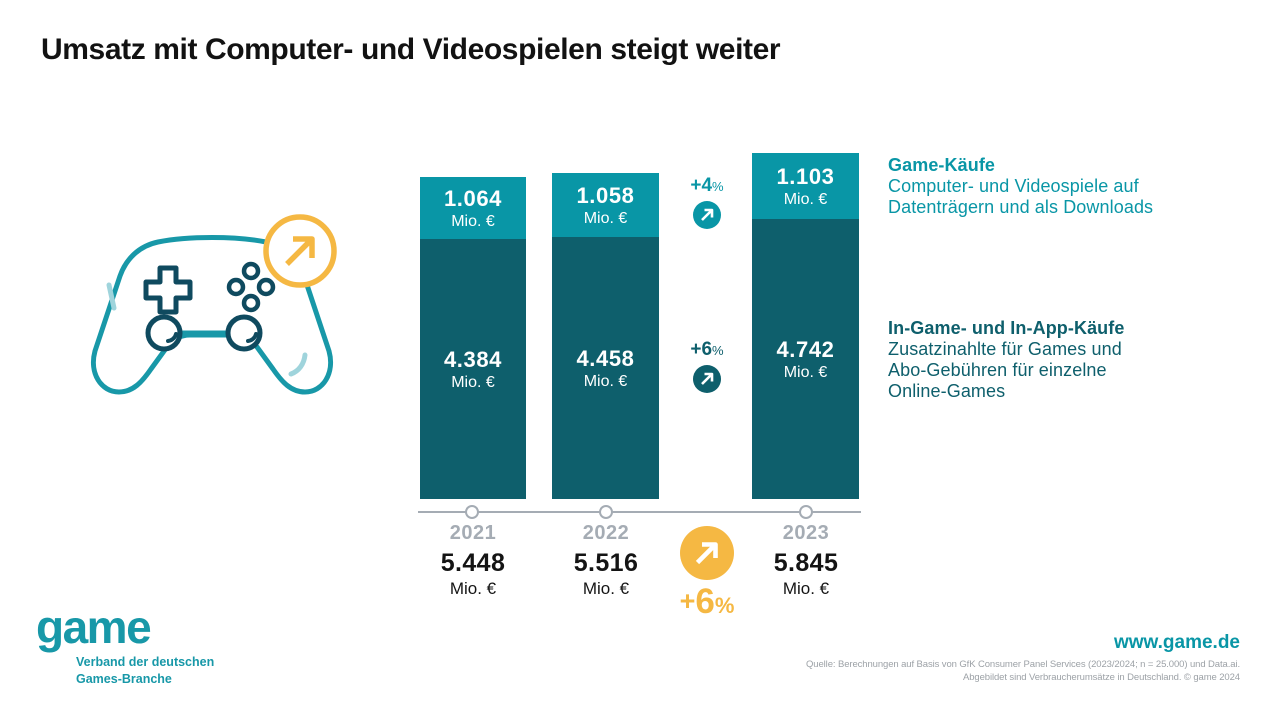 Image resolution: width=1280 pixels, height=720 pixels. Describe the element at coordinates (997, 370) in the screenshot. I see `legend-text: Abo-Gebühren für einzelne` at that location.